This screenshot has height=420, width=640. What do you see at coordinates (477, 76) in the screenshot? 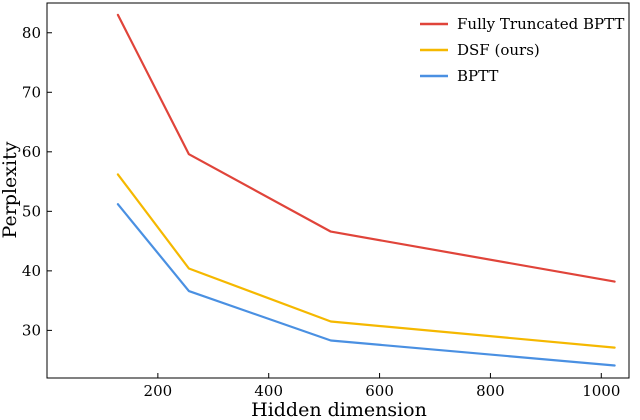
I see `legend-label: BPTT` at bounding box center [477, 76].